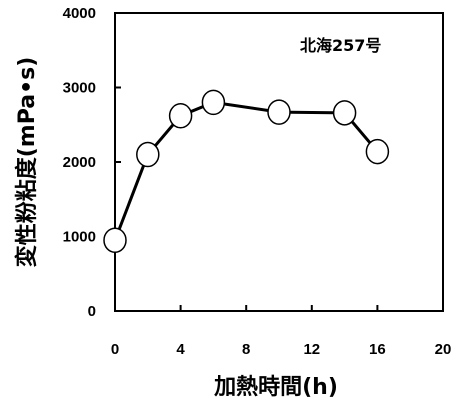 This screenshot has height=403, width=465. What do you see at coordinates (180, 349) in the screenshot?
I see `x-tick-label: 4` at bounding box center [180, 349].